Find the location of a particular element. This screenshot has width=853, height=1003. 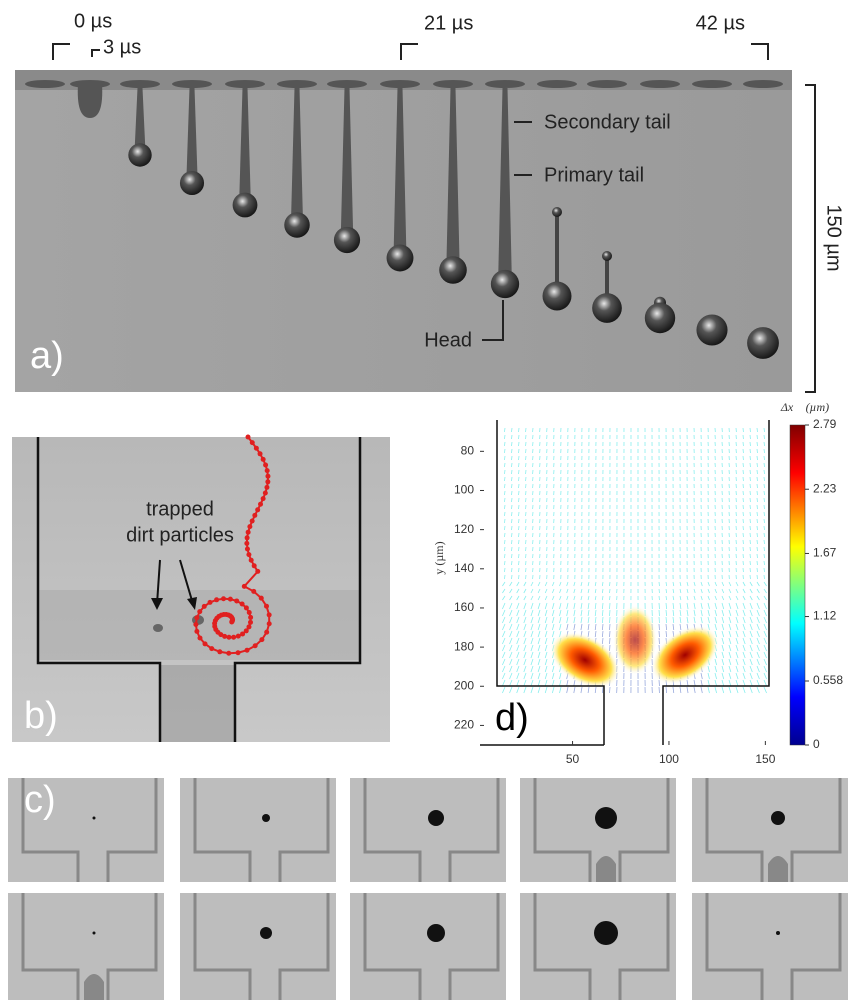

channel-outline is located at coordinates (199, 589).